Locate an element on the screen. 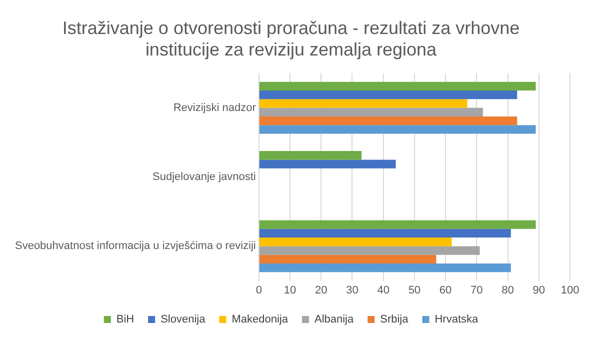 Image resolution: width=592 pixels, height=345 pixels. legend-label: Albanija is located at coordinates (334, 320).